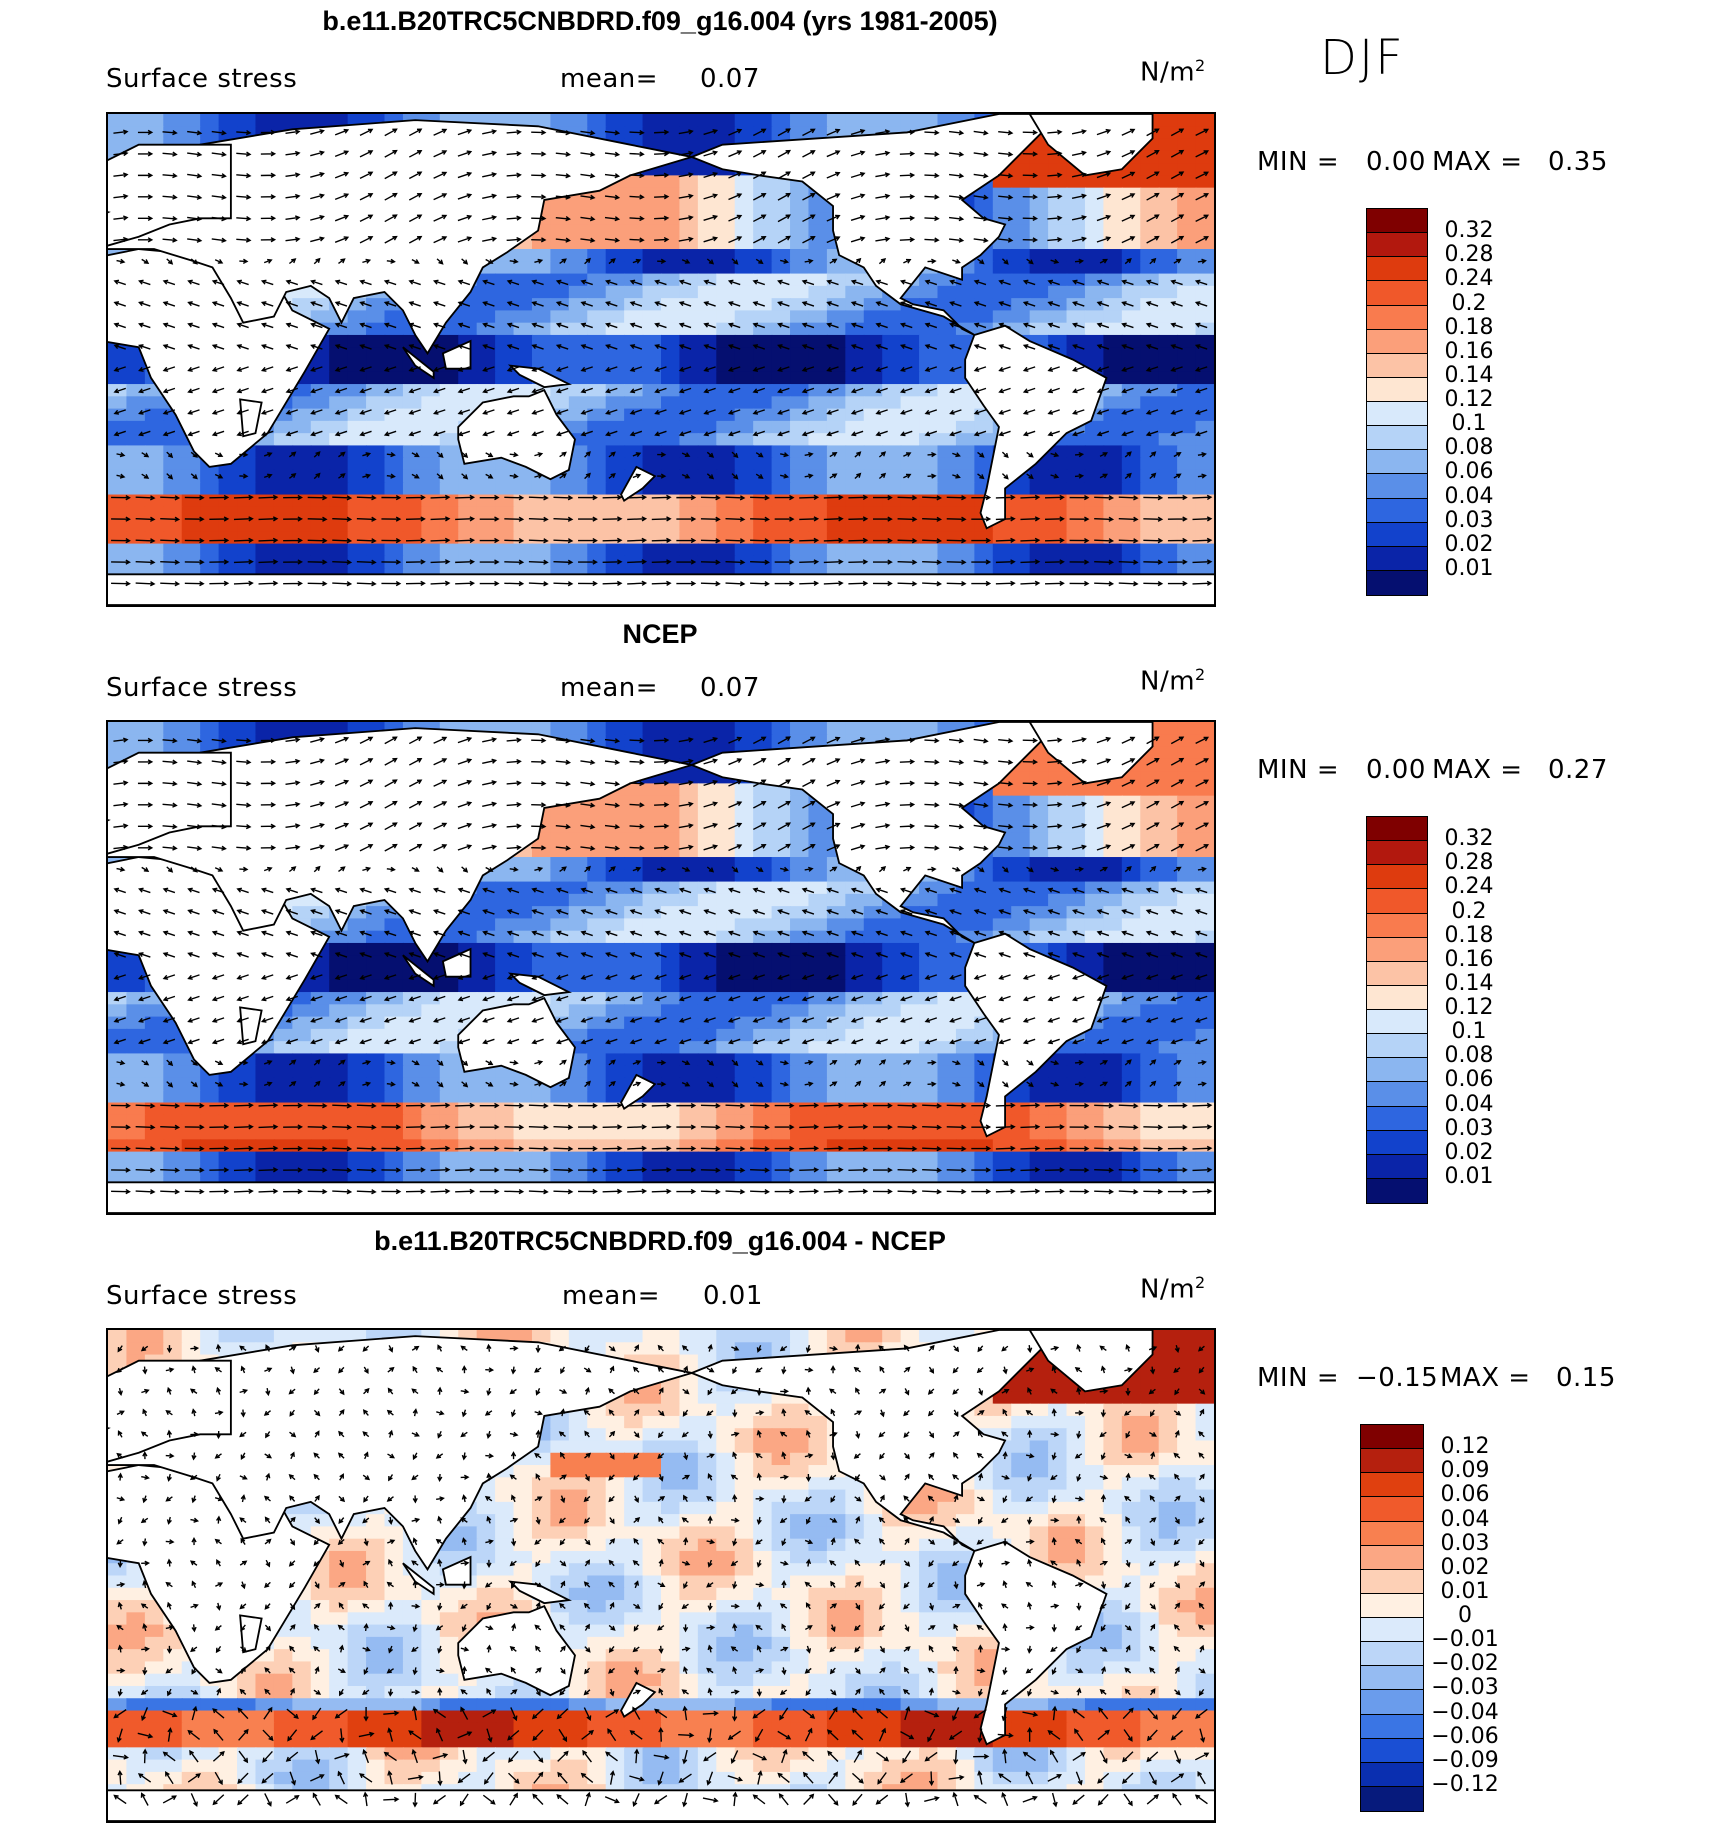 The width and height of the screenshot is (1710, 1823). What do you see at coordinates (661, 589) in the screenshot?
I see `coastline` at bounding box center [661, 589].